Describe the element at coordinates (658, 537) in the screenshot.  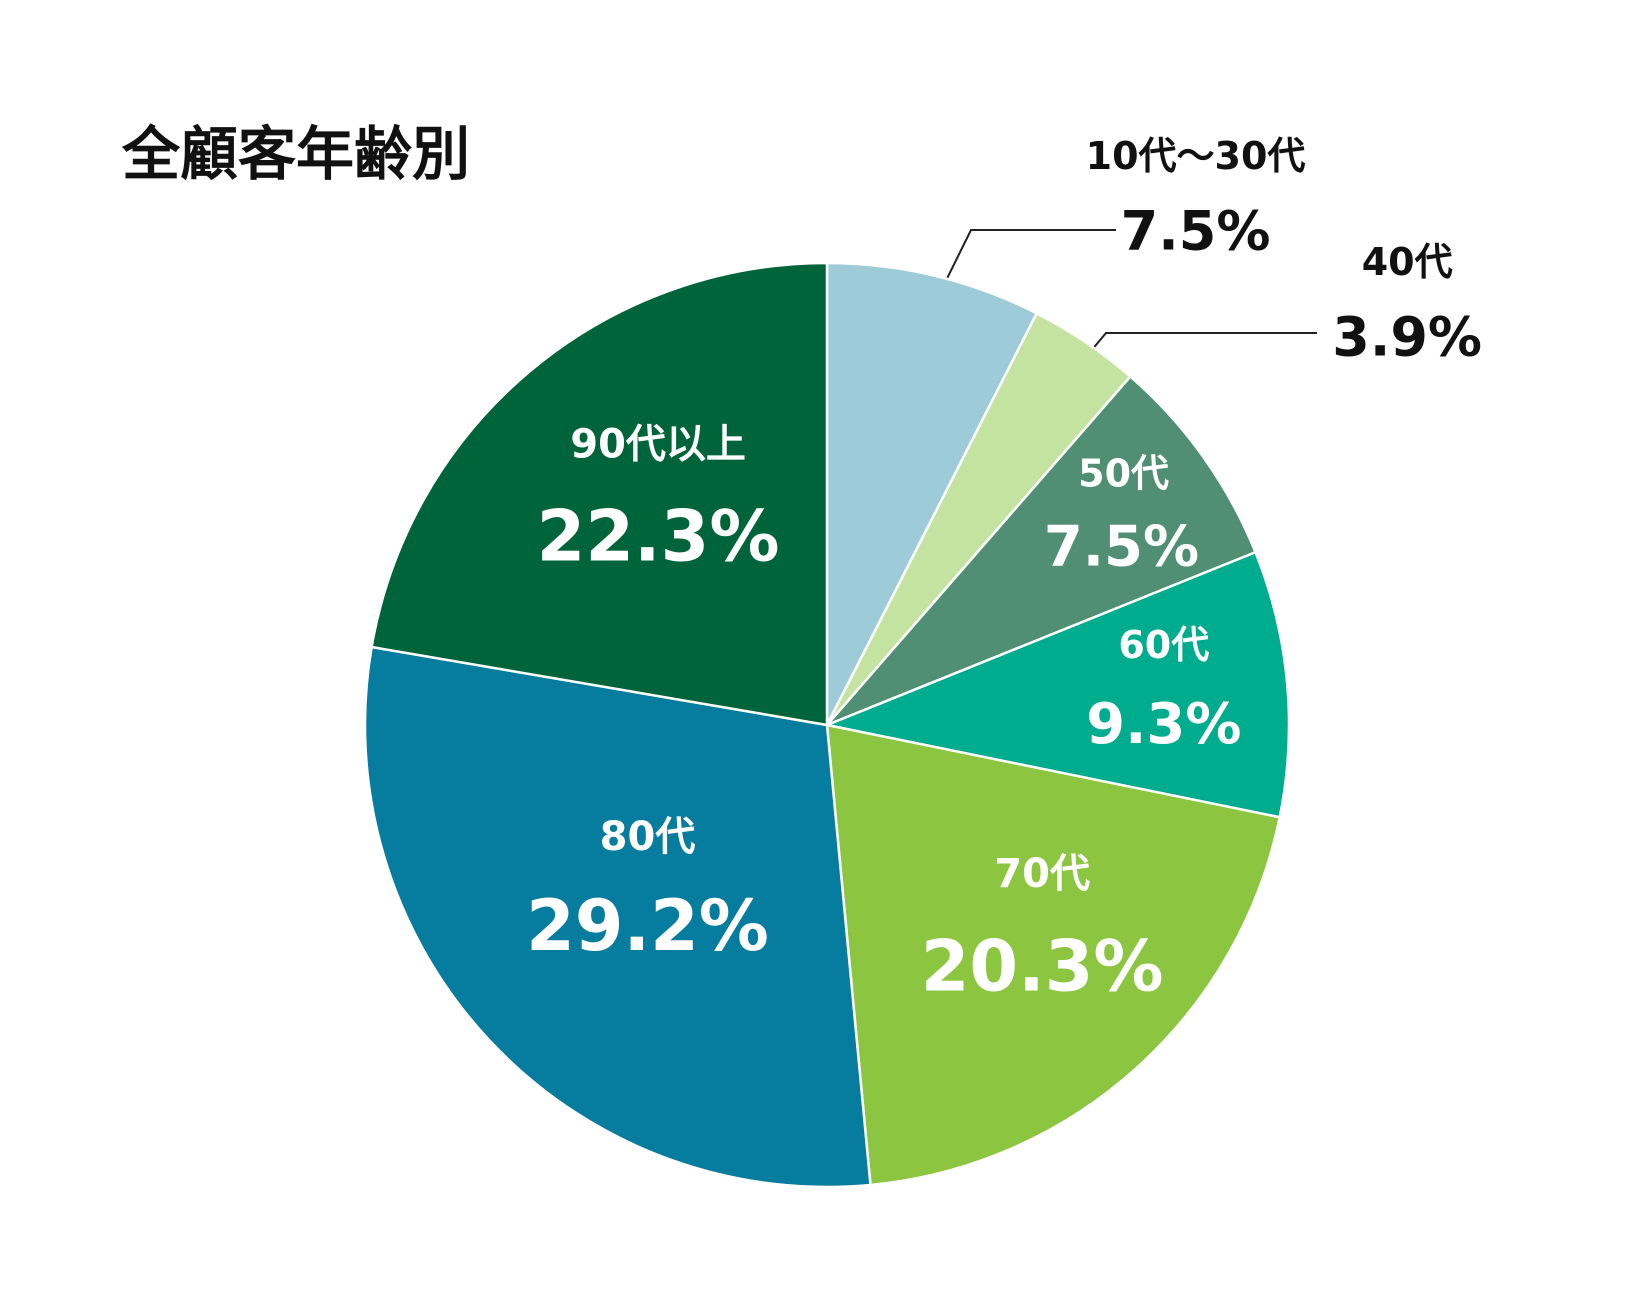
I see `slice-value-label: 22.3%` at that location.